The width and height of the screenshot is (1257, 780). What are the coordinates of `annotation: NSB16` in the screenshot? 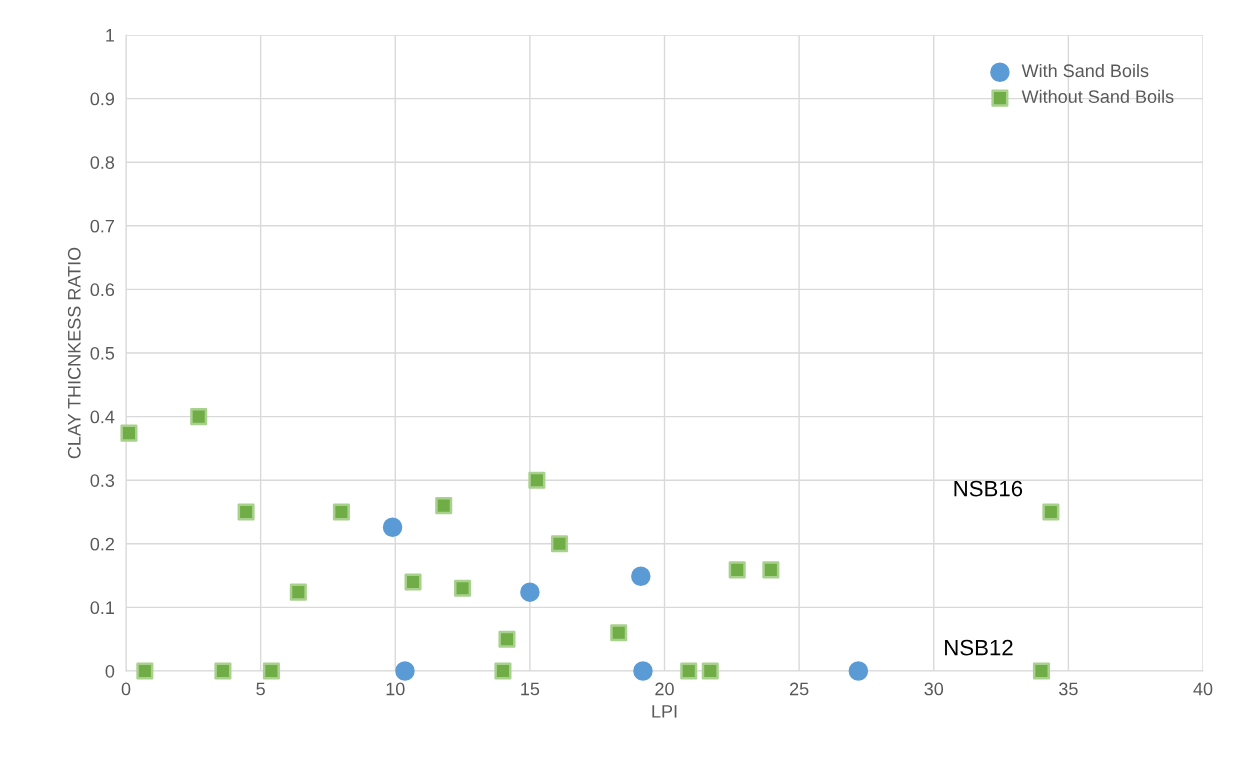 It's located at (988, 488).